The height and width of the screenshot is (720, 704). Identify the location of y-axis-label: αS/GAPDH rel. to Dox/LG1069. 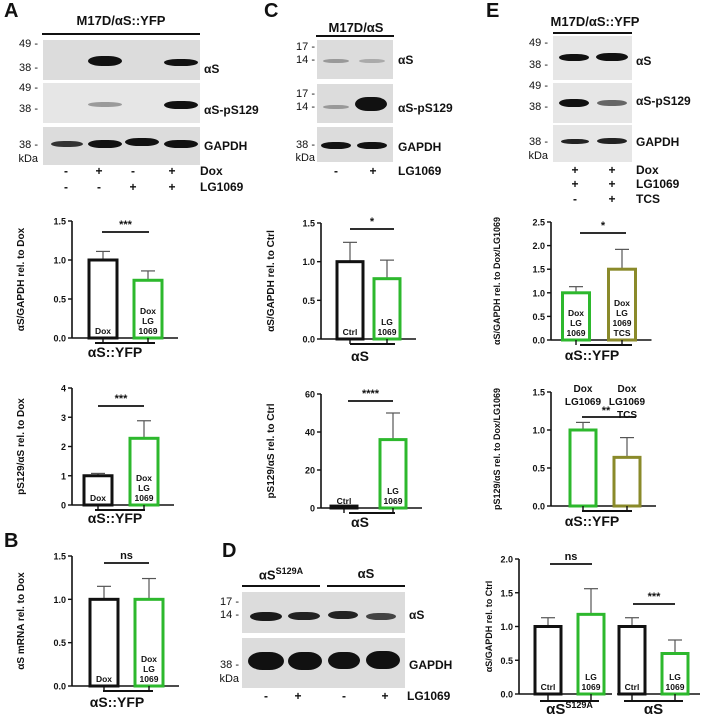
(497, 281).